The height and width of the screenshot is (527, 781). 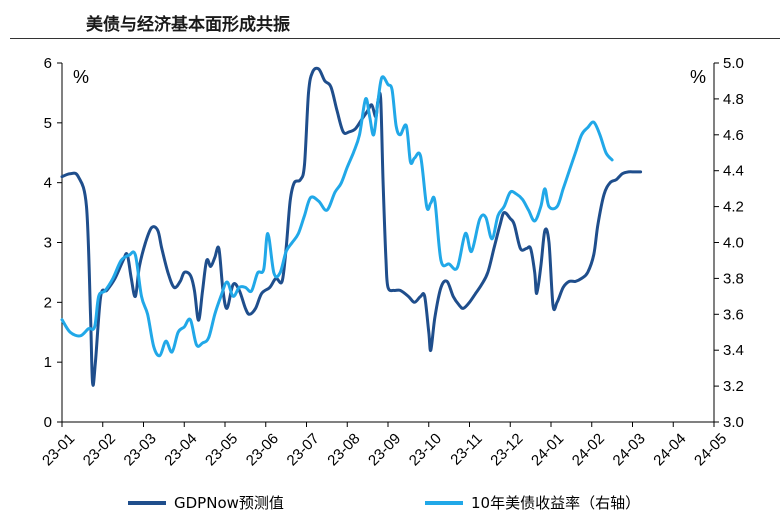 What do you see at coordinates (303, 449) in the screenshot?
I see `x-axis-tick-label: 23-07` at bounding box center [303, 449].